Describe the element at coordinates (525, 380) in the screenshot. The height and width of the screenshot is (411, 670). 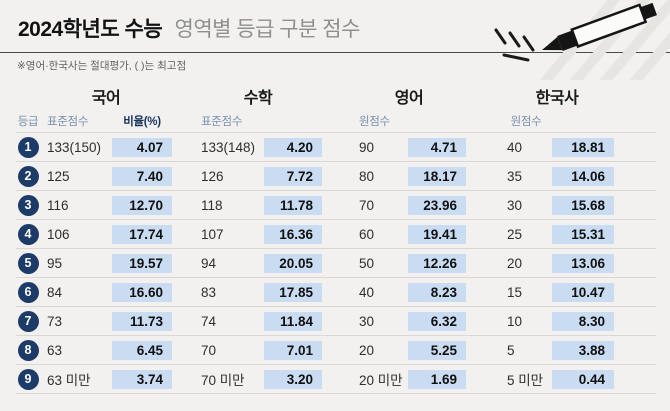
I see `history-raw-score: 5 미만` at that location.